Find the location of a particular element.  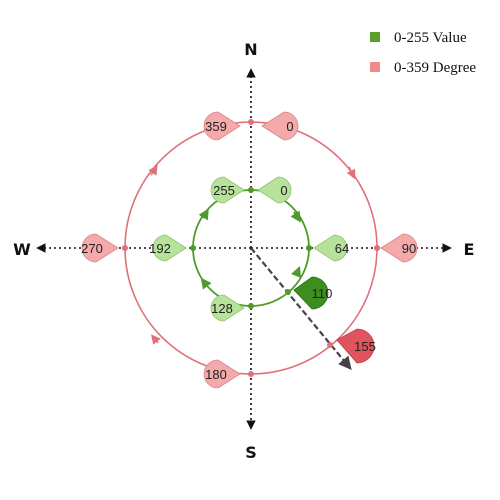

pin-inner-128: 128 is located at coordinates (227, 308).